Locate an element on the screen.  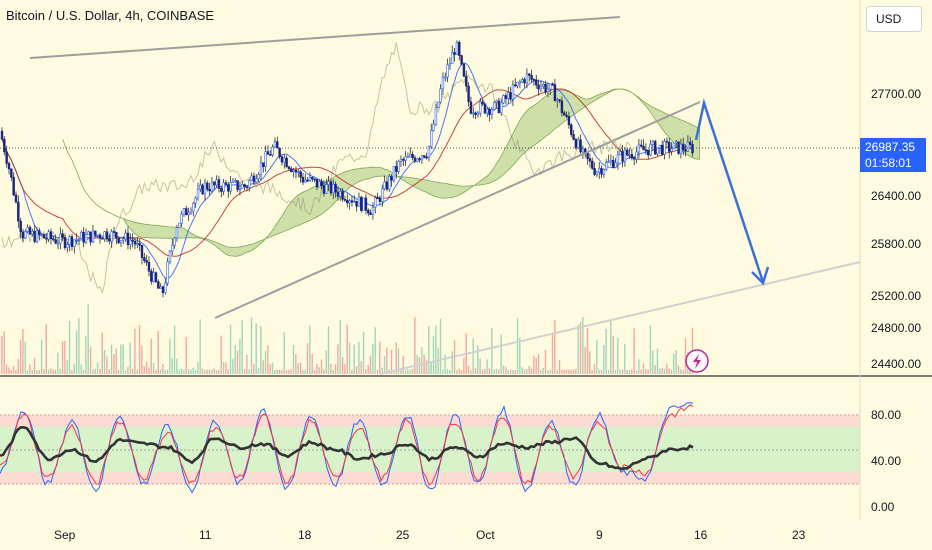
y-tick-25800: 25800.00 is located at coordinates (896, 244).